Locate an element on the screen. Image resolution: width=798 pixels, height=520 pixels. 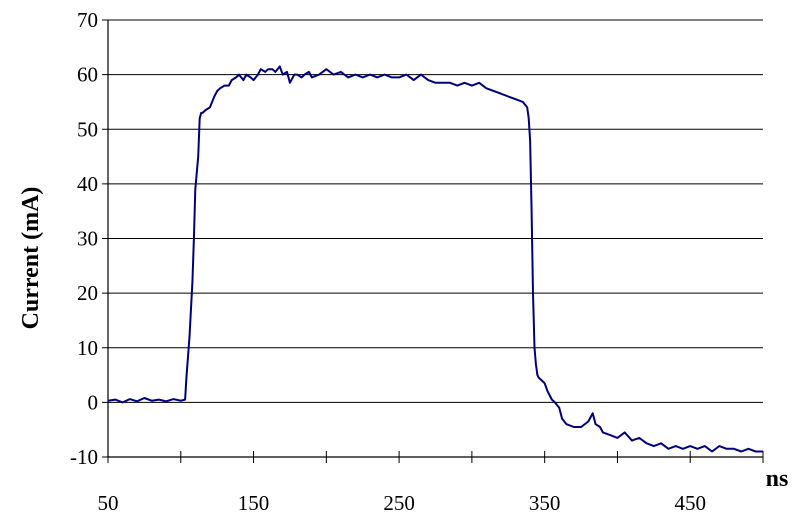
y-tick-label: 40 is located at coordinates (87, 184).